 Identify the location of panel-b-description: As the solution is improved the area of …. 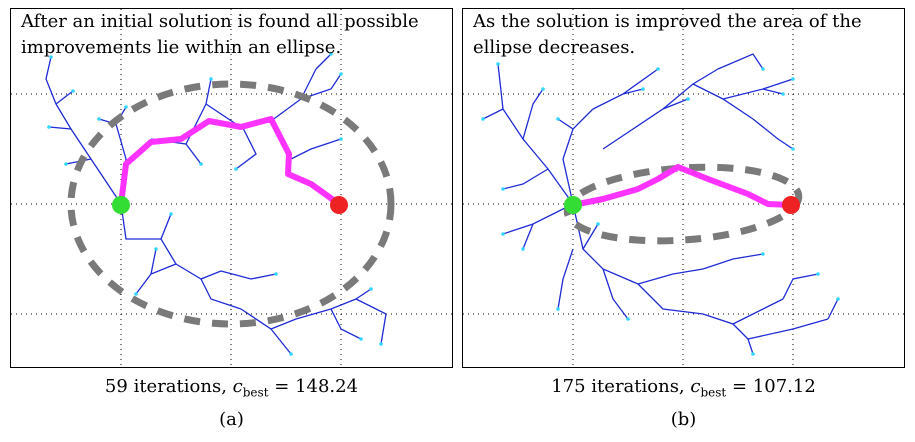
(667, 34).